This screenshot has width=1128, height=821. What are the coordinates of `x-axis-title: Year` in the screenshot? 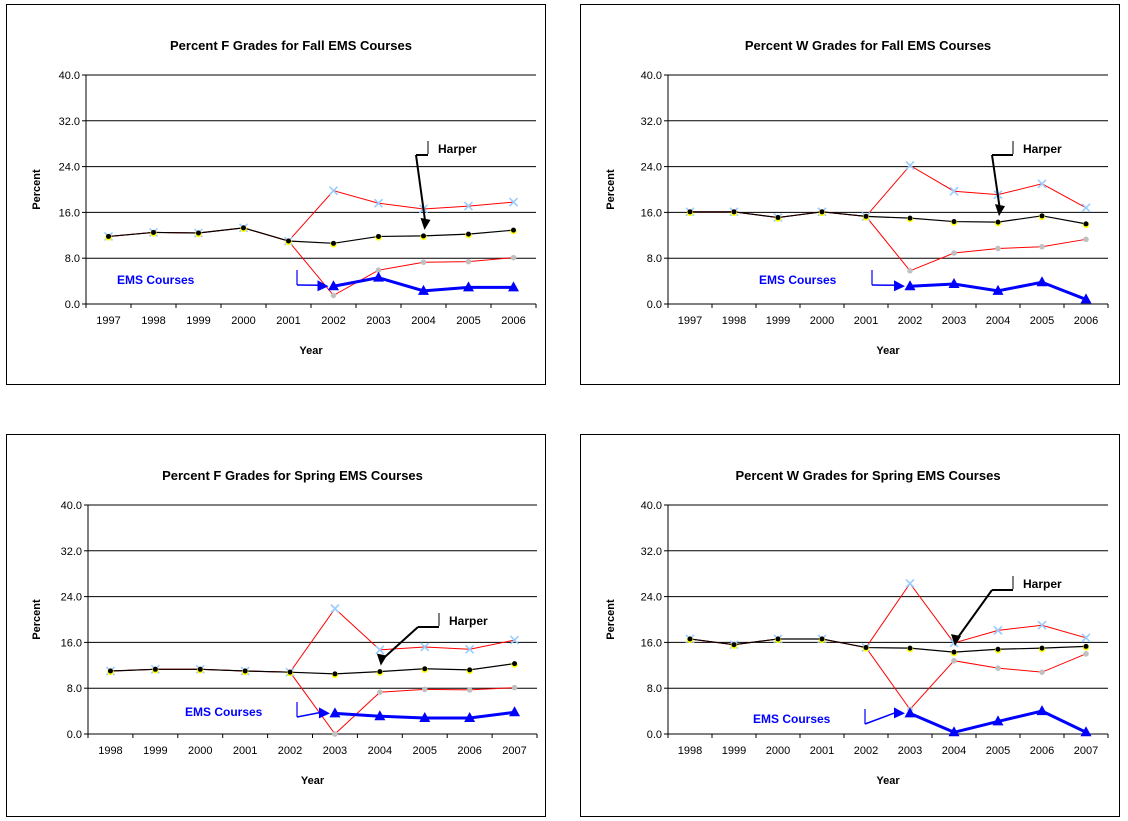 It's located at (888, 781).